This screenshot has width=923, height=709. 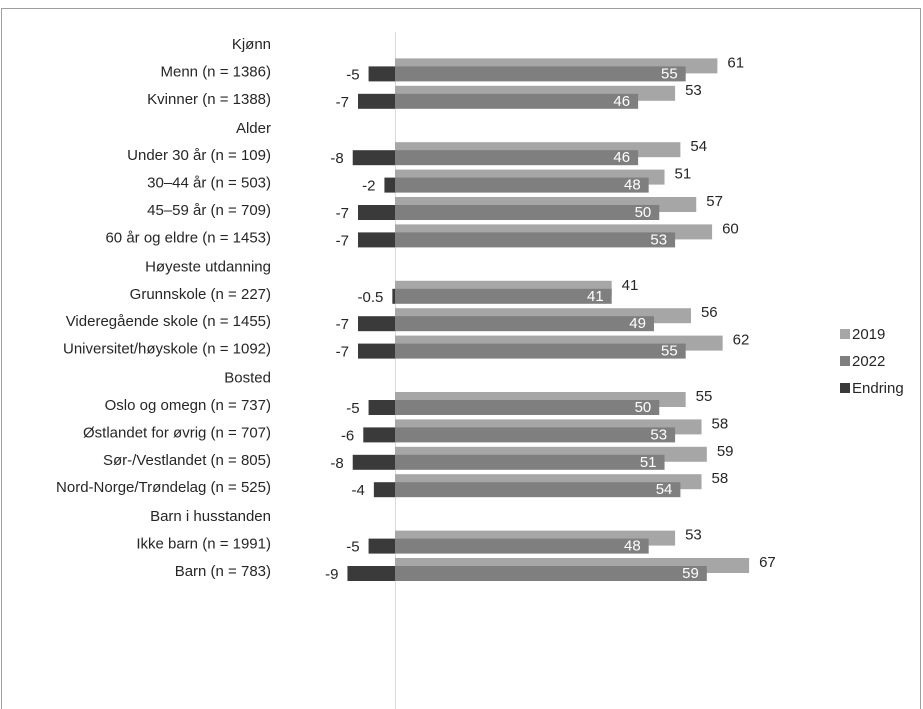 I want to click on group-heading: Kjønn, so click(x=251, y=44).